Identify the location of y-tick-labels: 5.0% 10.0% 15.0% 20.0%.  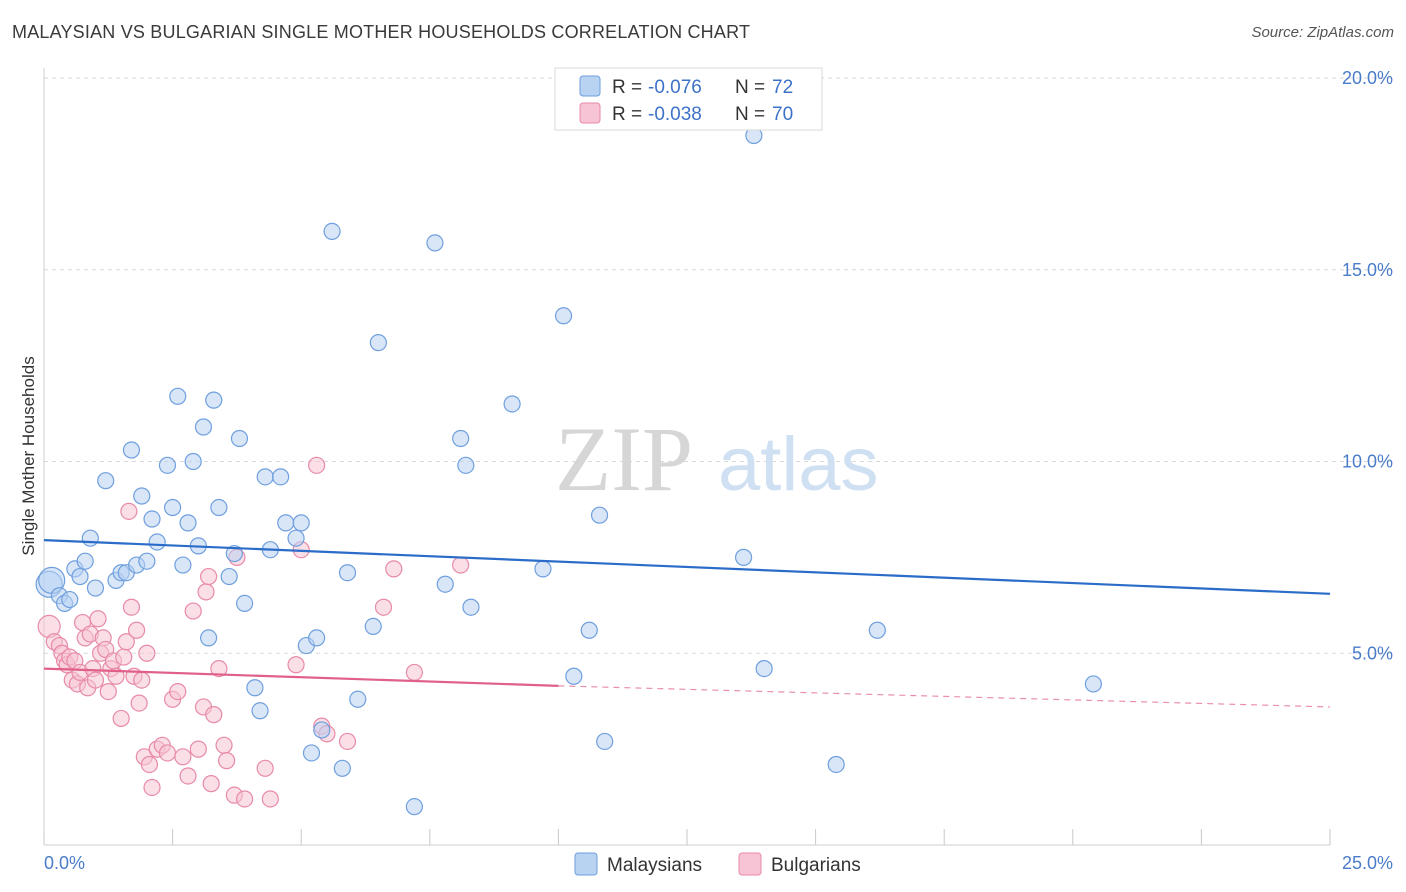
(1367, 365).